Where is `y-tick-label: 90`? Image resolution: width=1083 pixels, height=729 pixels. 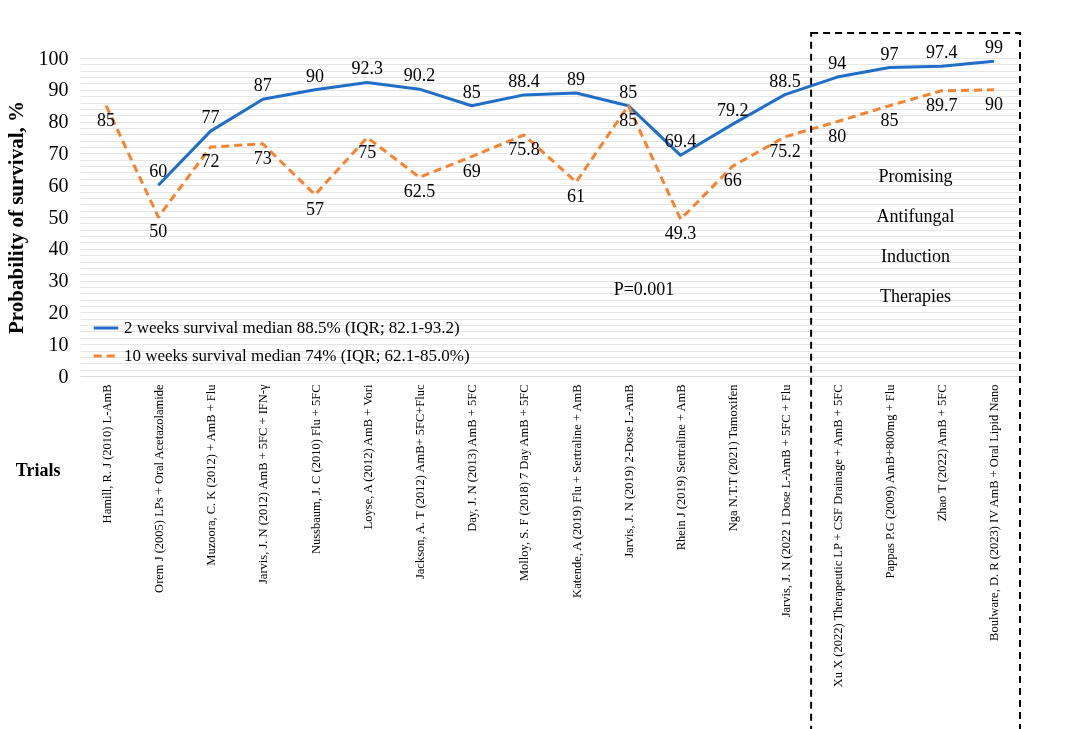 y-tick-label: 90 is located at coordinates (58, 89).